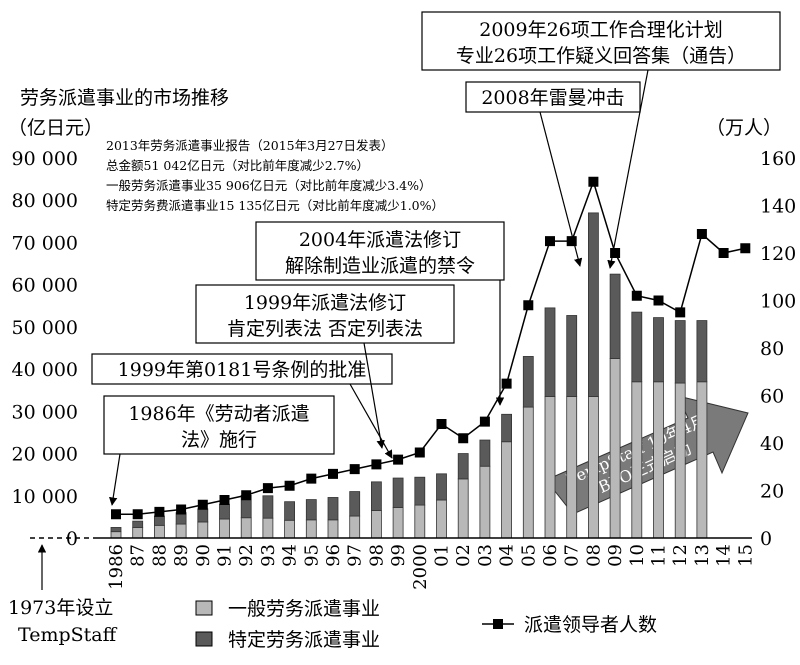 The image size is (800, 665). I want to click on right-tick-label: 120, so click(778, 254).